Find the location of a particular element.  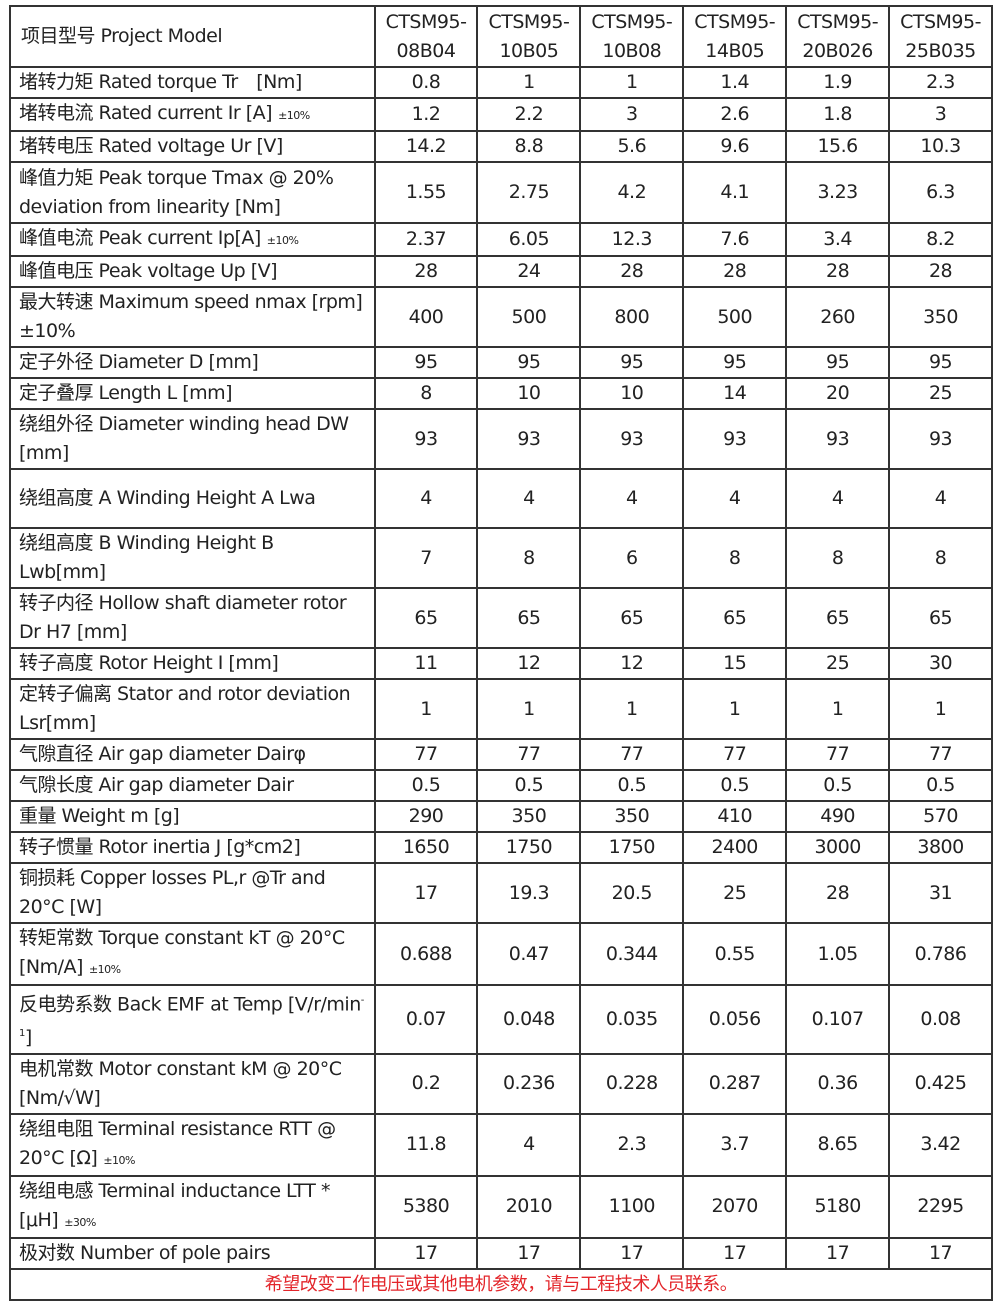

value-cell: 4.1 is located at coordinates (735, 192).